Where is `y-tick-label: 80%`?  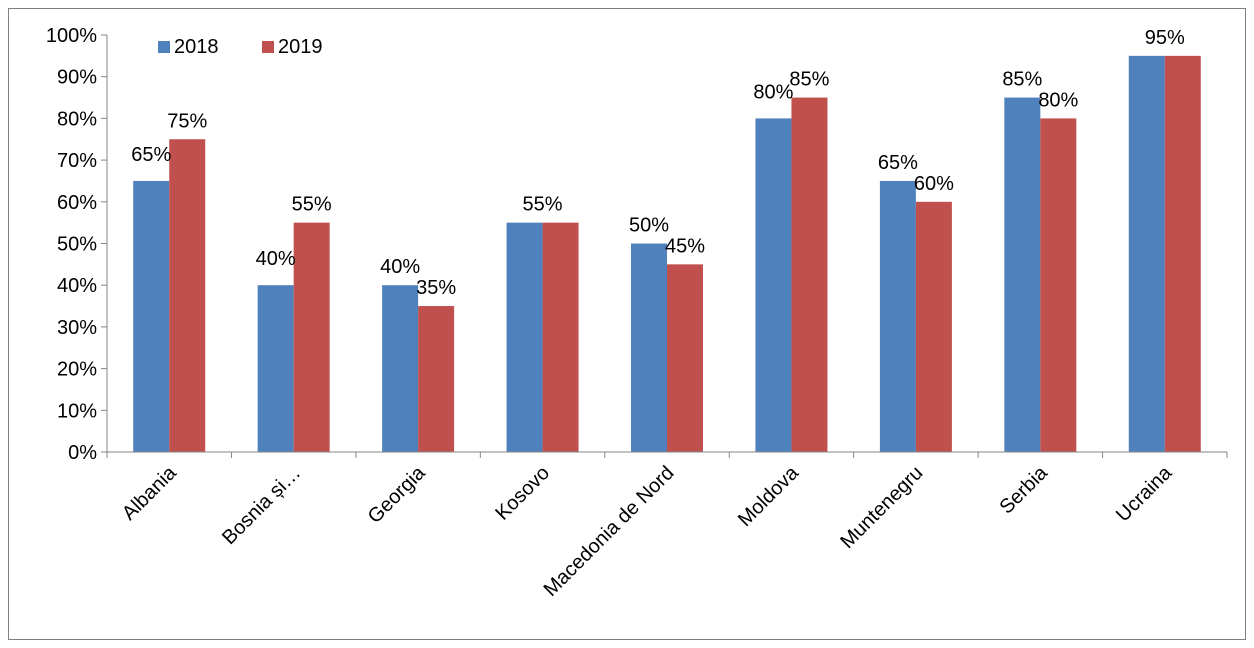
y-tick-label: 80% is located at coordinates (77, 119).